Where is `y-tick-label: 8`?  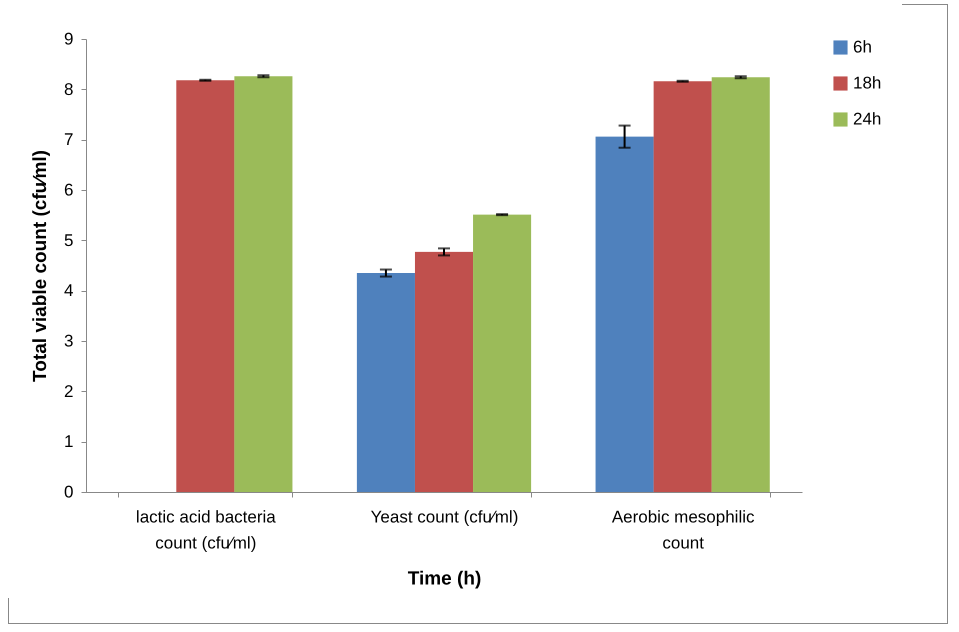 y-tick-label: 8 is located at coordinates (69, 89).